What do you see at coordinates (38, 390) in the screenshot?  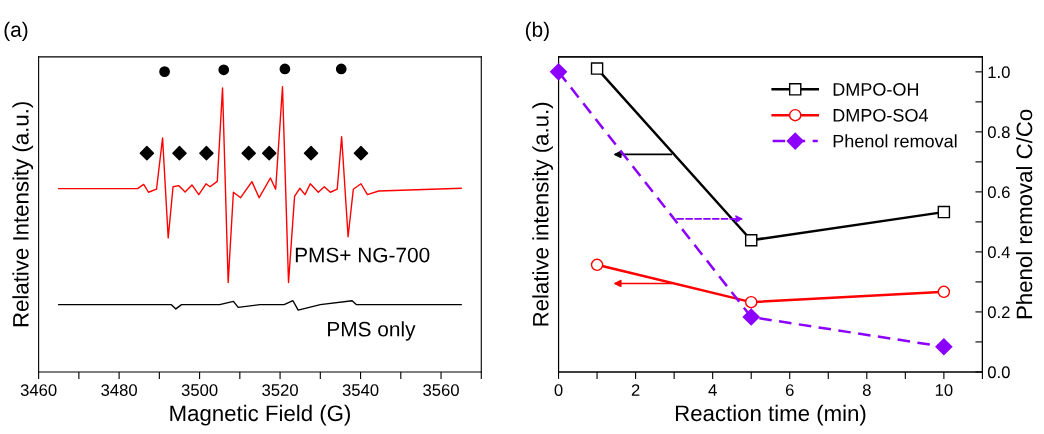 I see `x-tick-label: 3460` at bounding box center [38, 390].